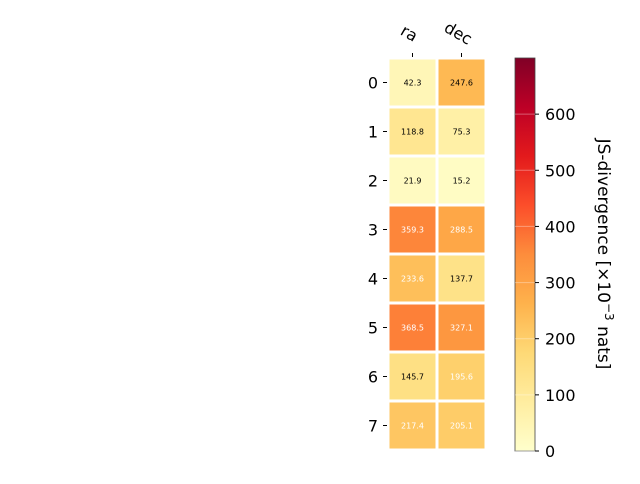 The height and width of the screenshot is (484, 640). What do you see at coordinates (550, 451) in the screenshot?
I see `colorbar-tick-label: 0` at bounding box center [550, 451].